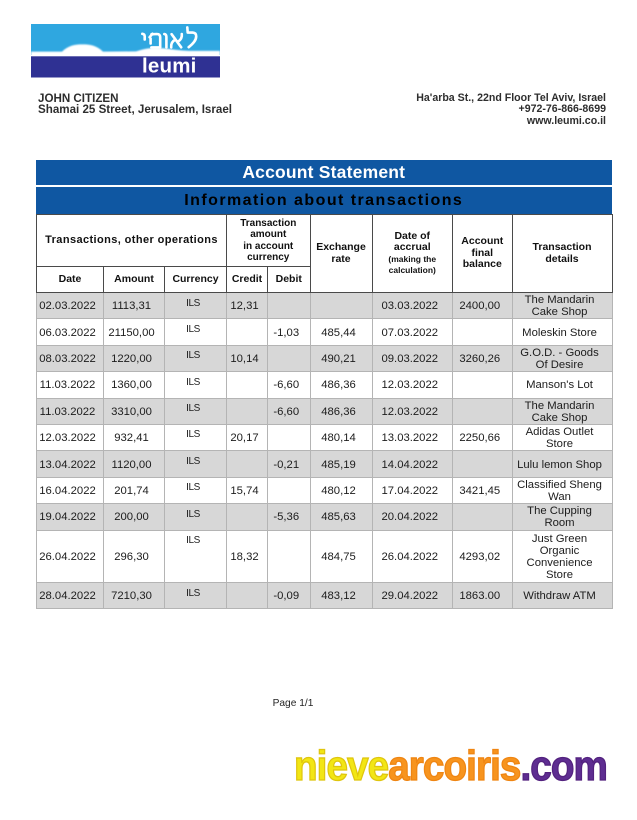 The height and width of the screenshot is (820, 637). What do you see at coordinates (169, 65) in the screenshot?
I see `svg-text: leumi` at bounding box center [169, 65].